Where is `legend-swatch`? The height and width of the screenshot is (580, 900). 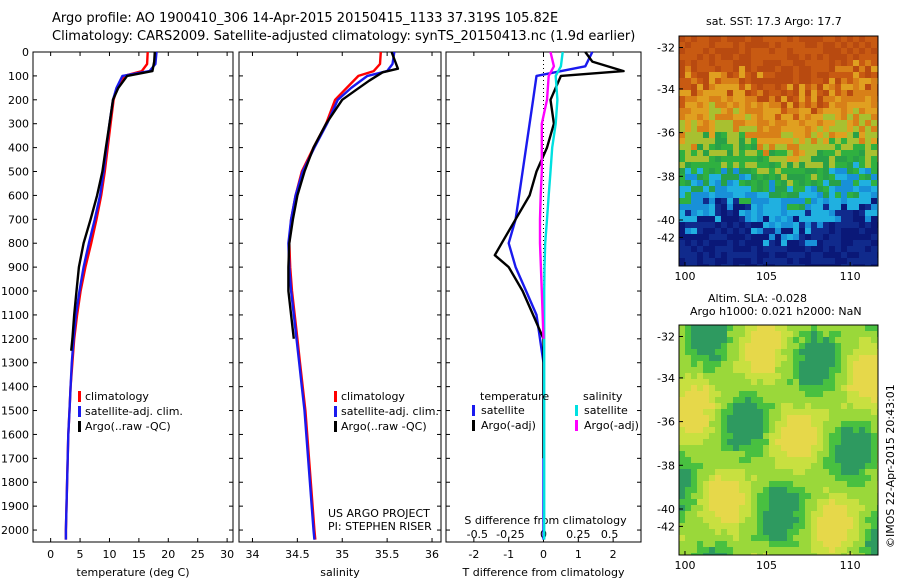 legend-swatch is located at coordinates (576, 425).